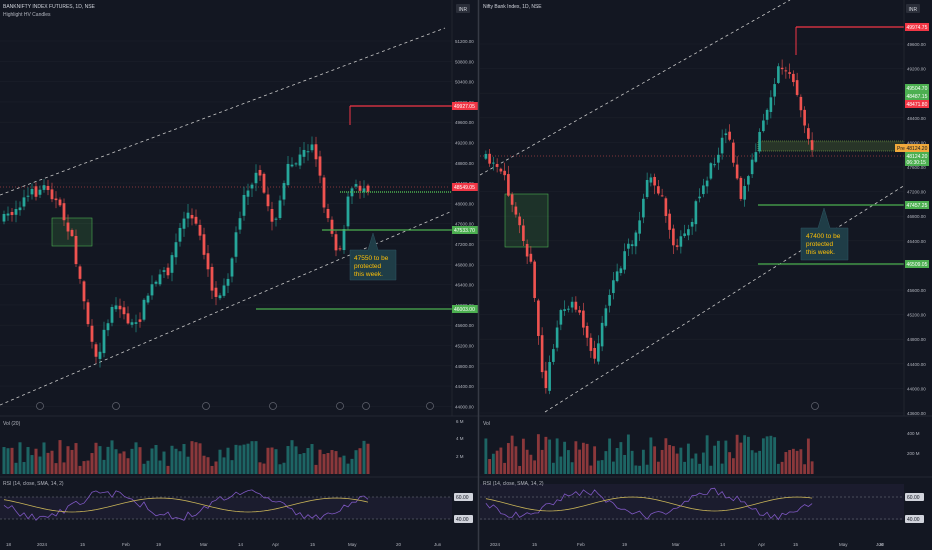 This screenshot has width=932, height=550. What do you see at coordinates (635, 88) in the screenshot?
I see `right-upper-trendline` at bounding box center [635, 88].